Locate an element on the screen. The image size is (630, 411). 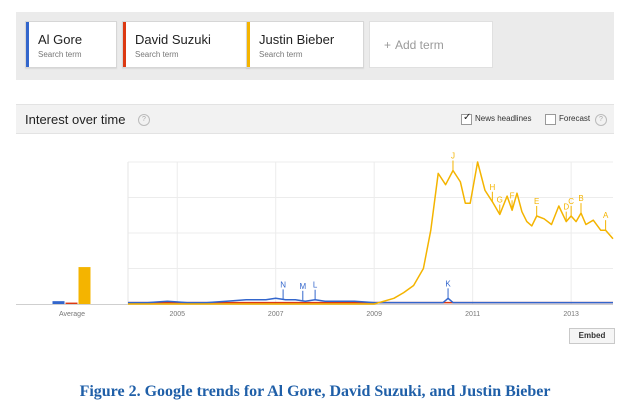
average-bar-justin-bieber is located at coordinates (84, 285).